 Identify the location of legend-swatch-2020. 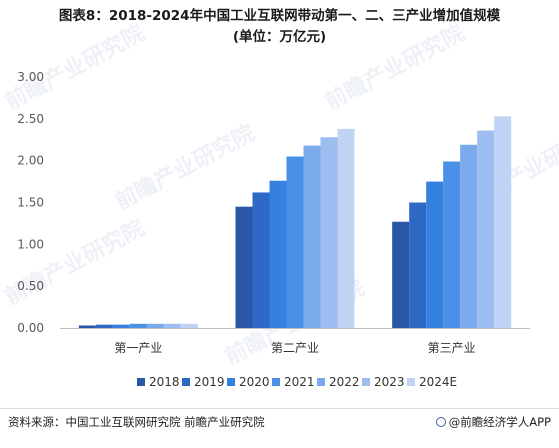
(231, 382).